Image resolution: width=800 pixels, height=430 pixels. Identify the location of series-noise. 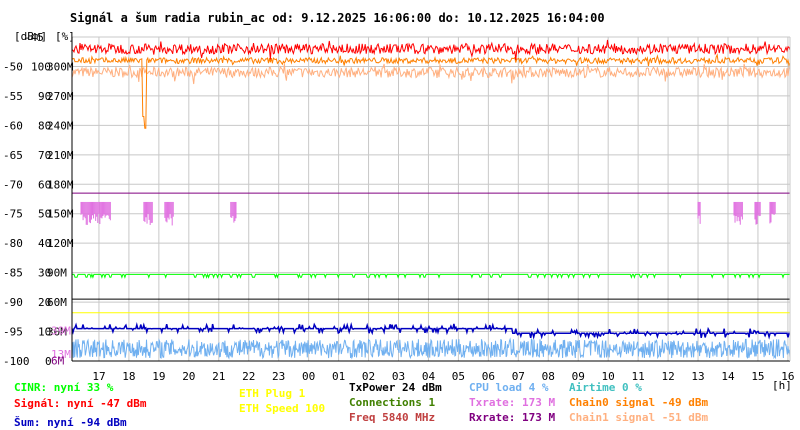
(430, 331).